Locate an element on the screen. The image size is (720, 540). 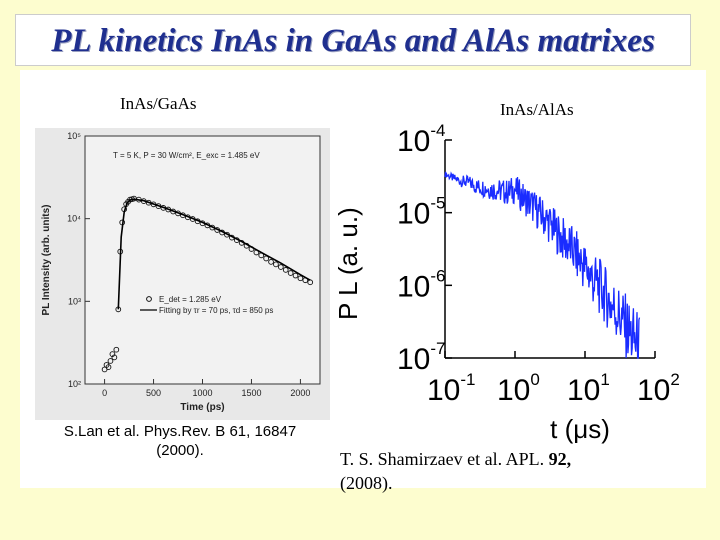
left-legend-marker-data is located at coordinates (149, 299).